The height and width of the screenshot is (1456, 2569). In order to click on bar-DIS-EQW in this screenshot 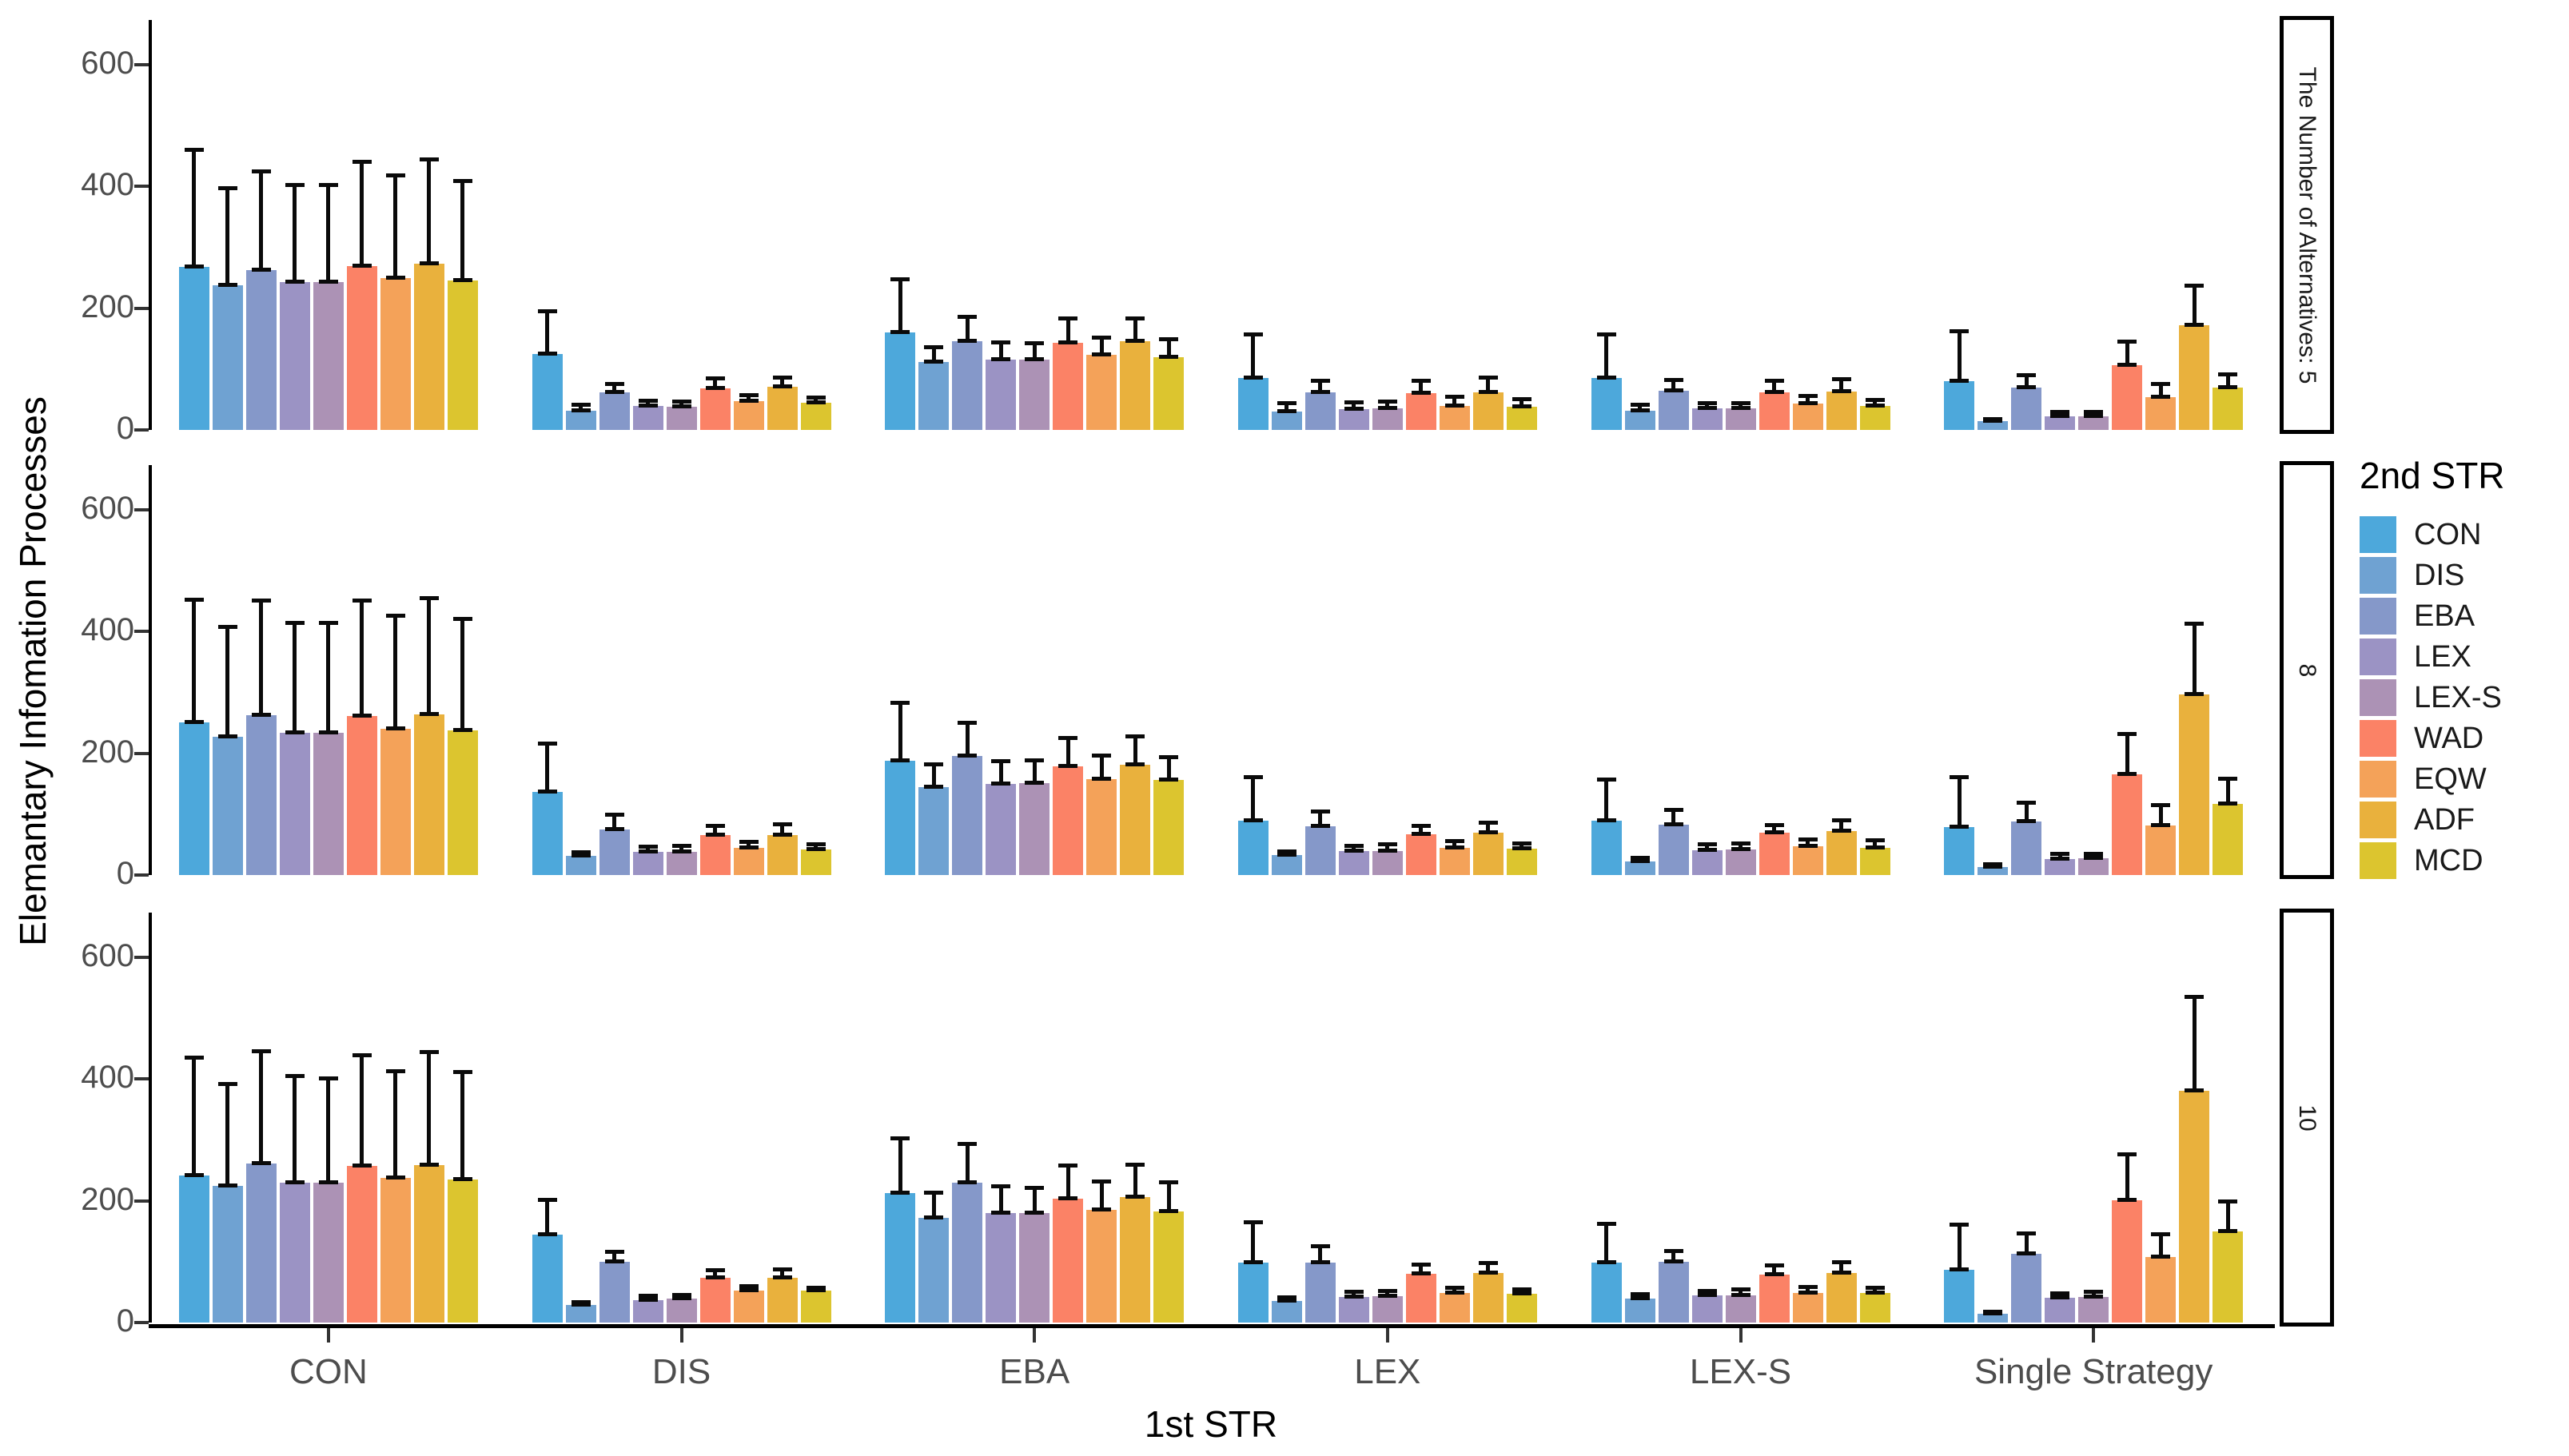, I will do `click(748, 415)`.